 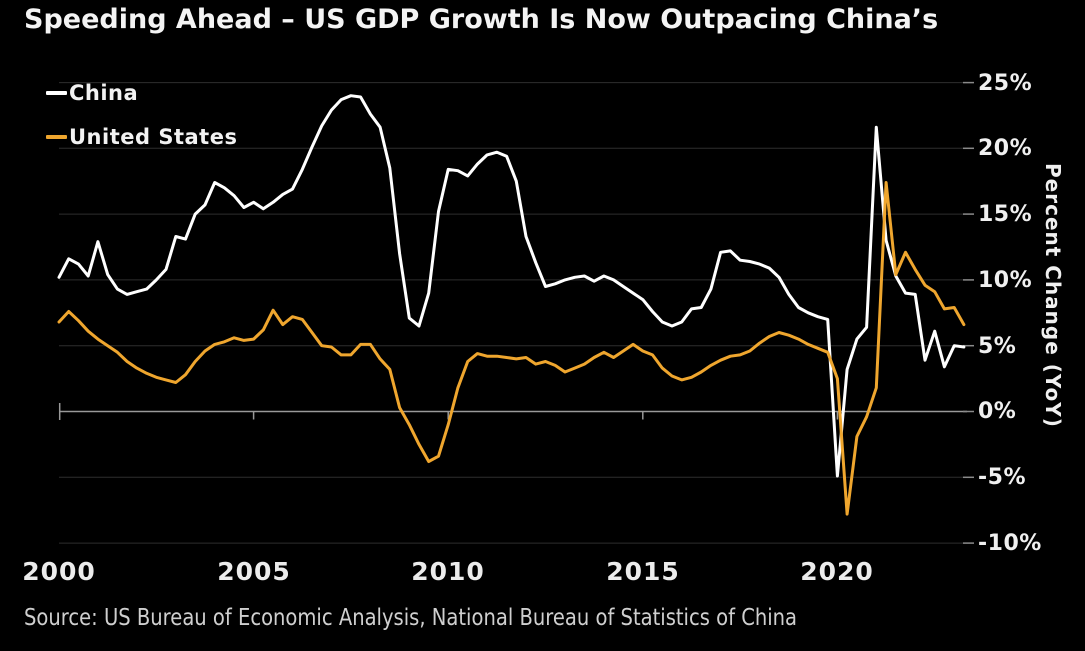 I want to click on legend-item-china: China, so click(x=141, y=92).